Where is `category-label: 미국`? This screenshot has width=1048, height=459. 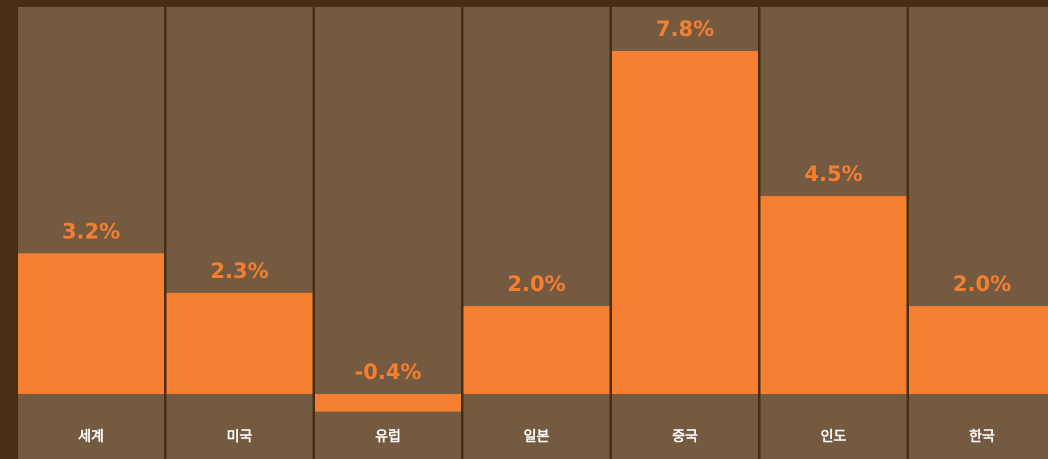 category-label: 미국 is located at coordinates (240, 437).